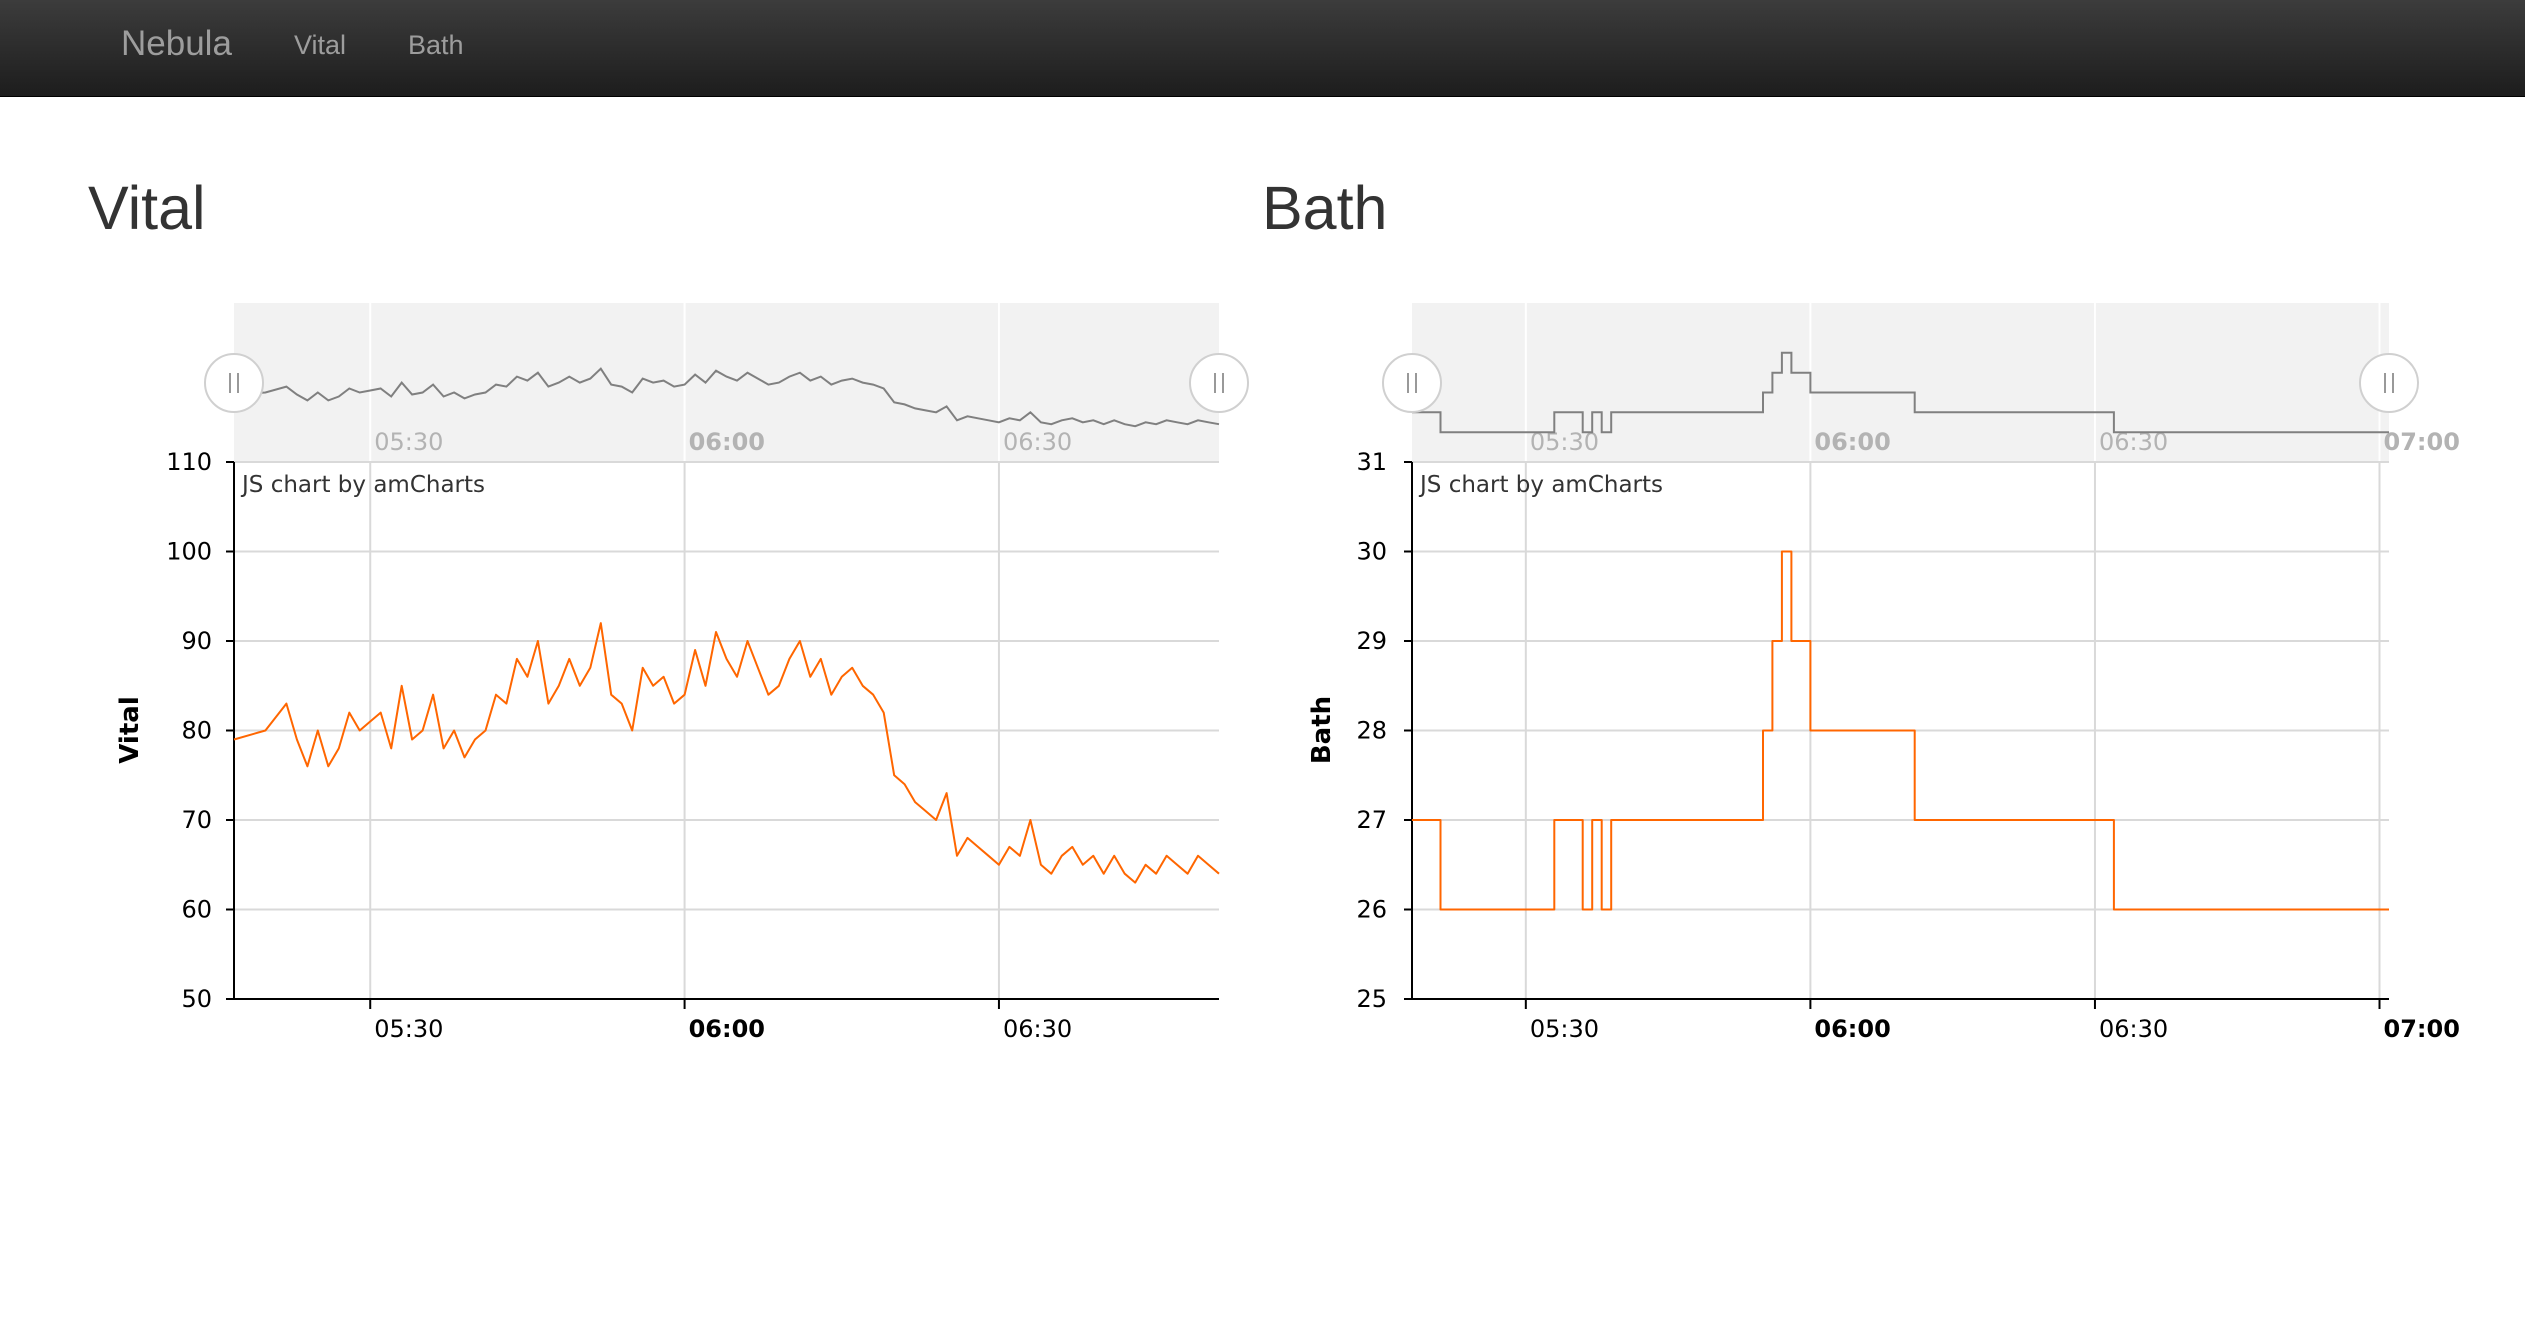 Image resolution: width=2525 pixels, height=1342 pixels. I want to click on top-navbar: Nebula Vital Bath, so click(1262, 48).